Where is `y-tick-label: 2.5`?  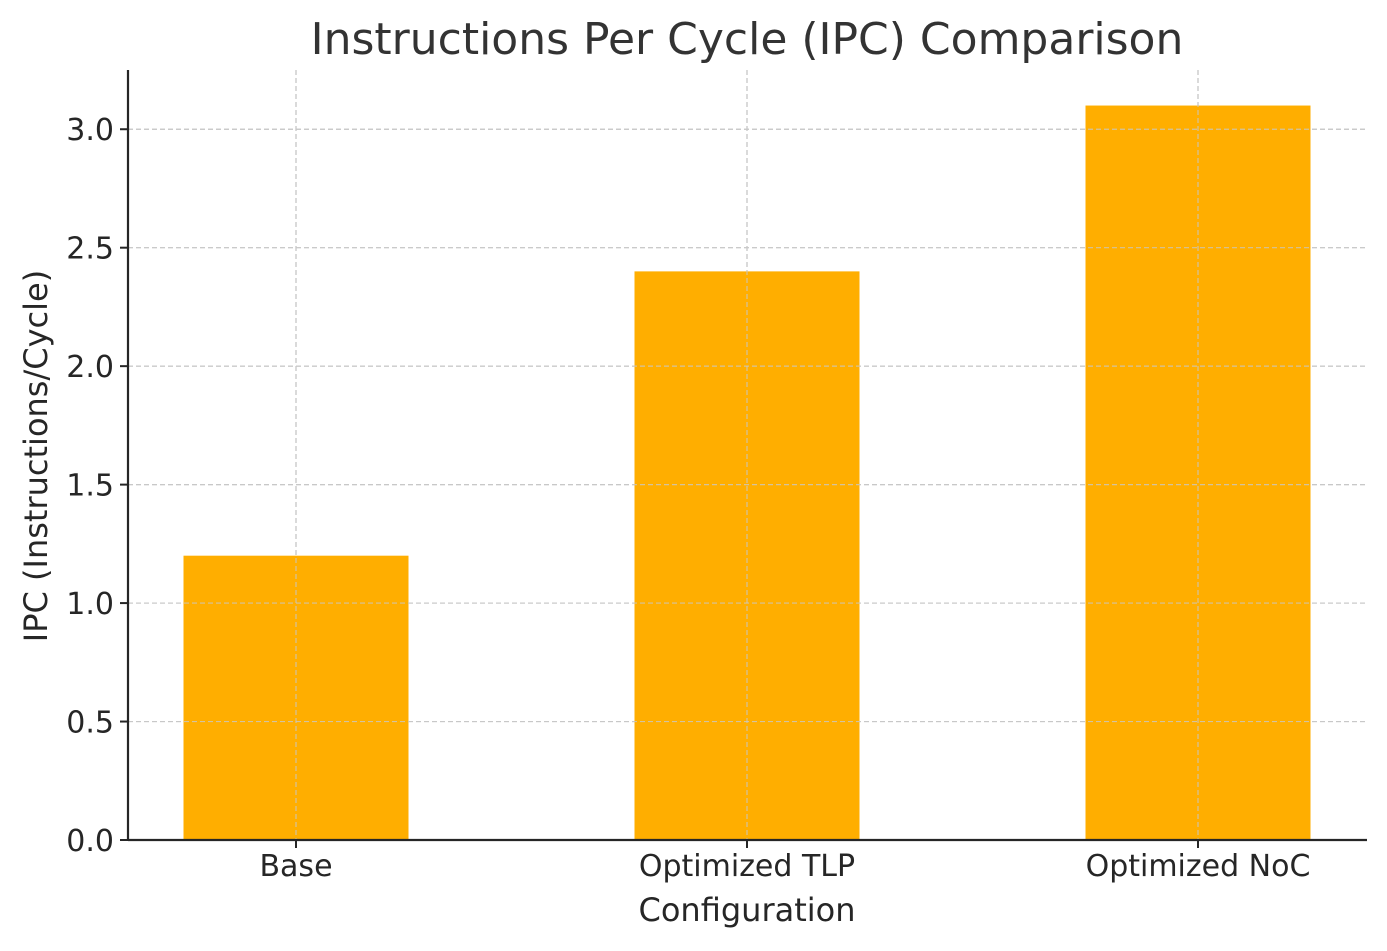
y-tick-label: 2.5 is located at coordinates (90, 249).